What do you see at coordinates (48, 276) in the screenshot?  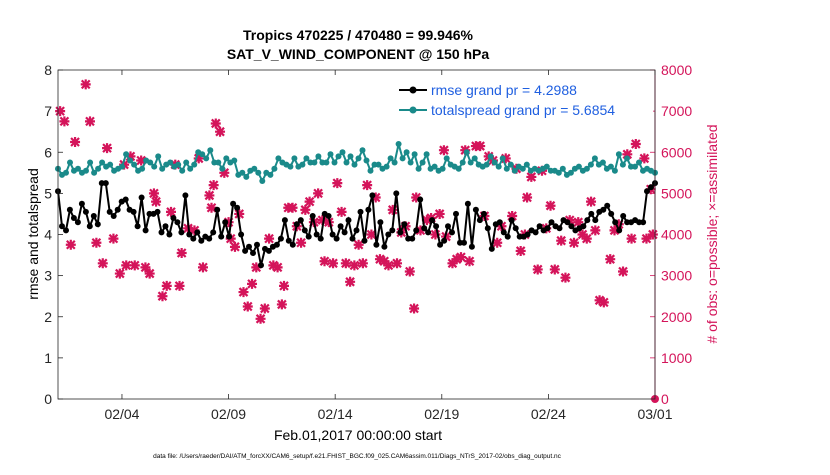 I see `y-left-tick-label: 3` at bounding box center [48, 276].